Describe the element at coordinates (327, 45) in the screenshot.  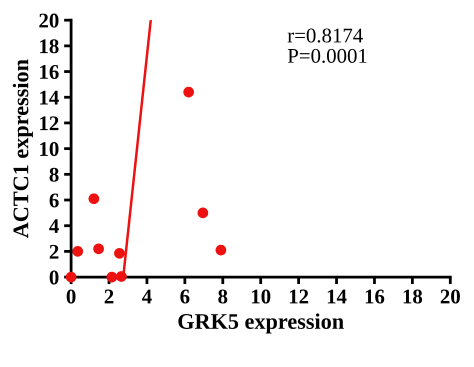
I see `annotation: r=0.8174 P=0.0001` at that location.